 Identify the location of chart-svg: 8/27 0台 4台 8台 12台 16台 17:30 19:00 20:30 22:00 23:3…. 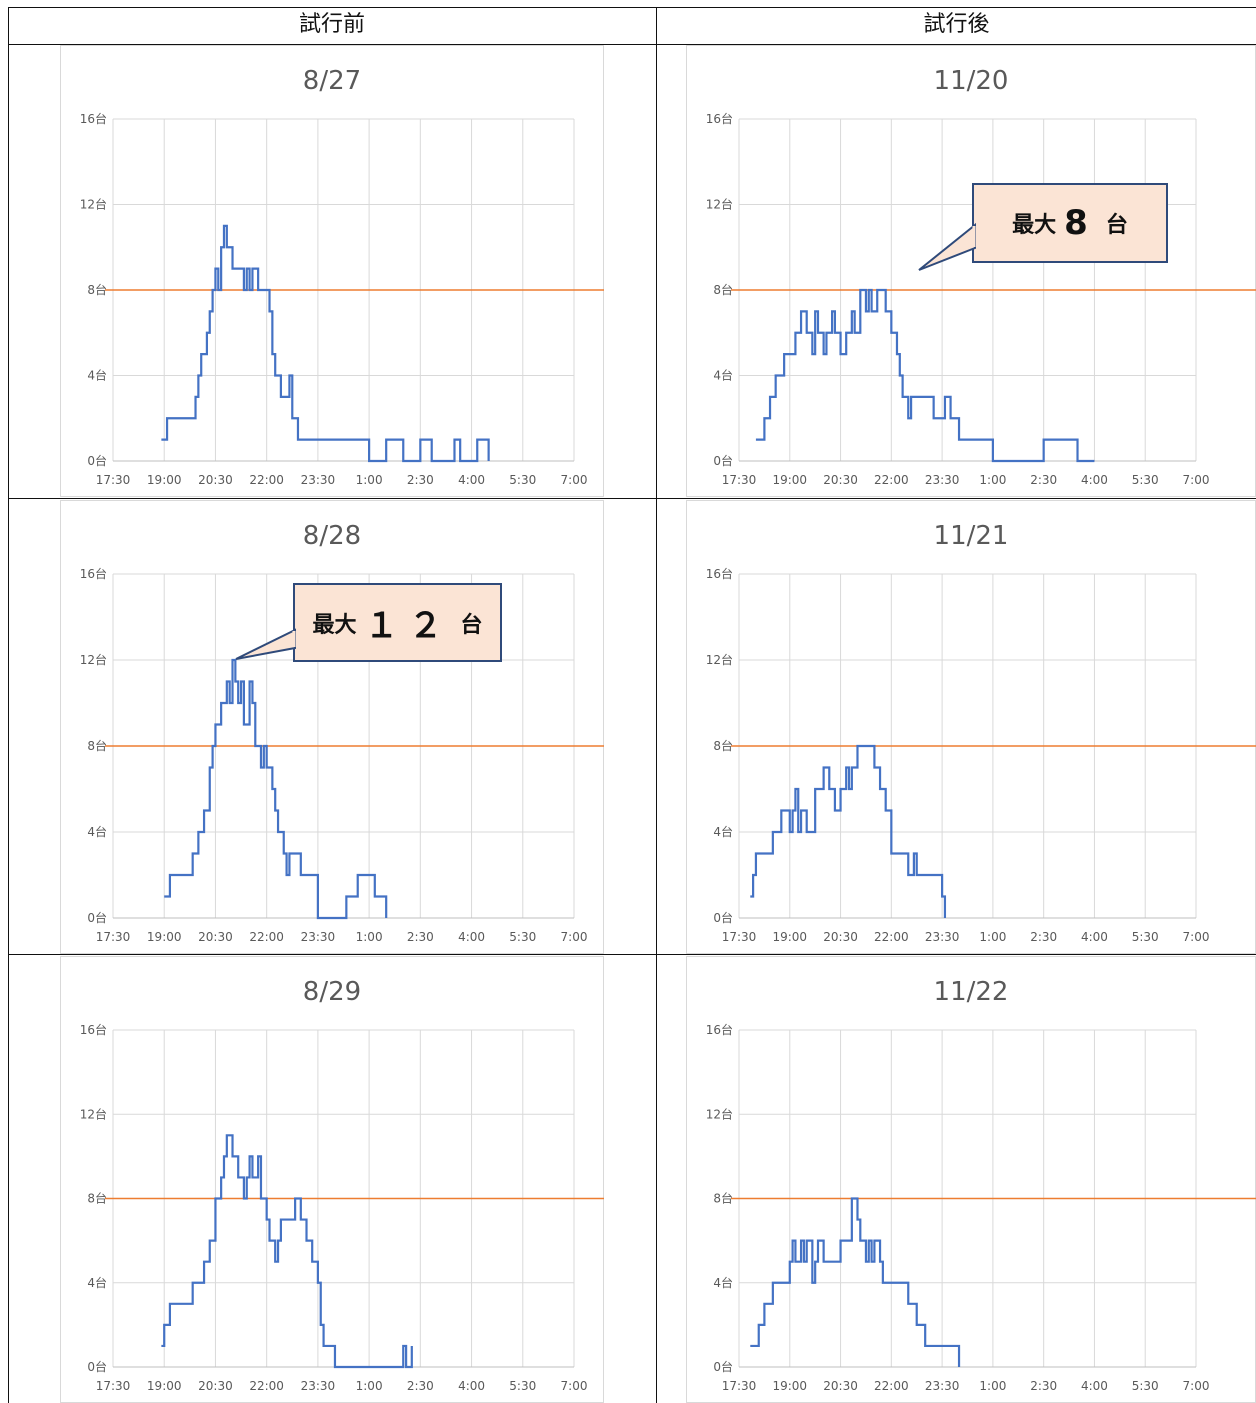
(332, 271).